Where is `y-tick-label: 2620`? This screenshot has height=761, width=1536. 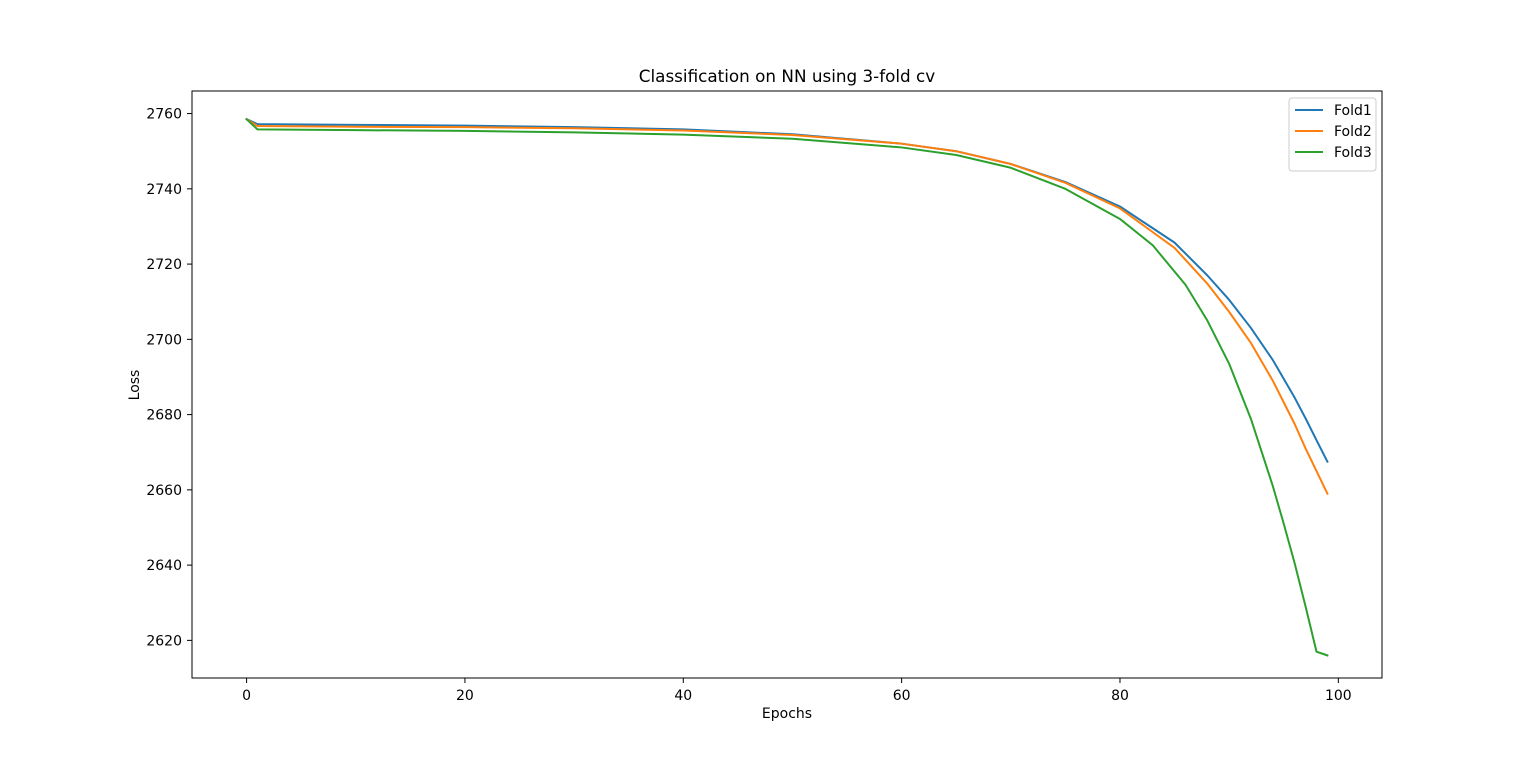
y-tick-label: 2620 is located at coordinates (164, 641).